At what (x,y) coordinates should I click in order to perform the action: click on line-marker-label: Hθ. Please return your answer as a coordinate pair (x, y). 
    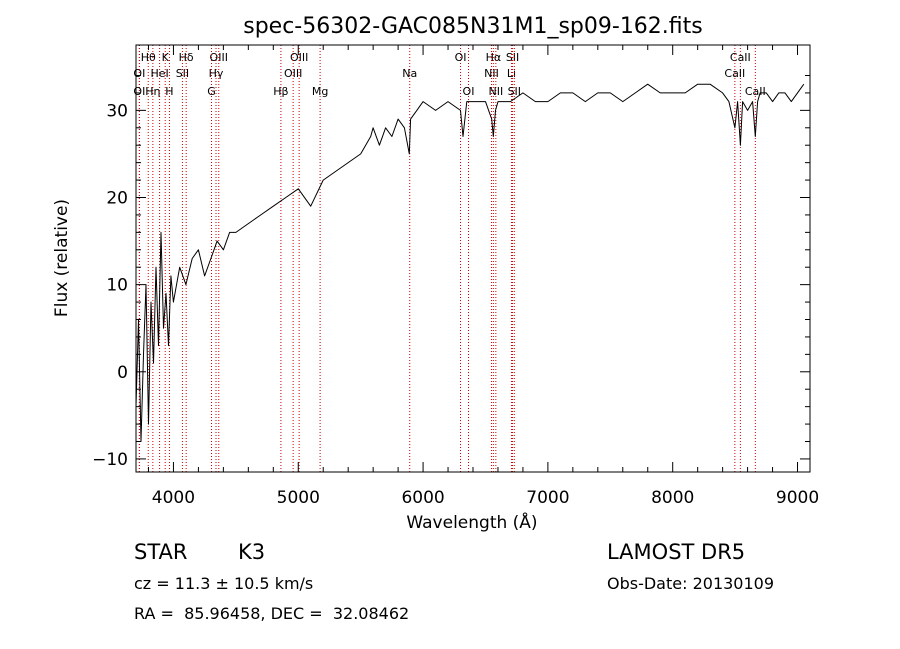
    Looking at the image, I should click on (148, 57).